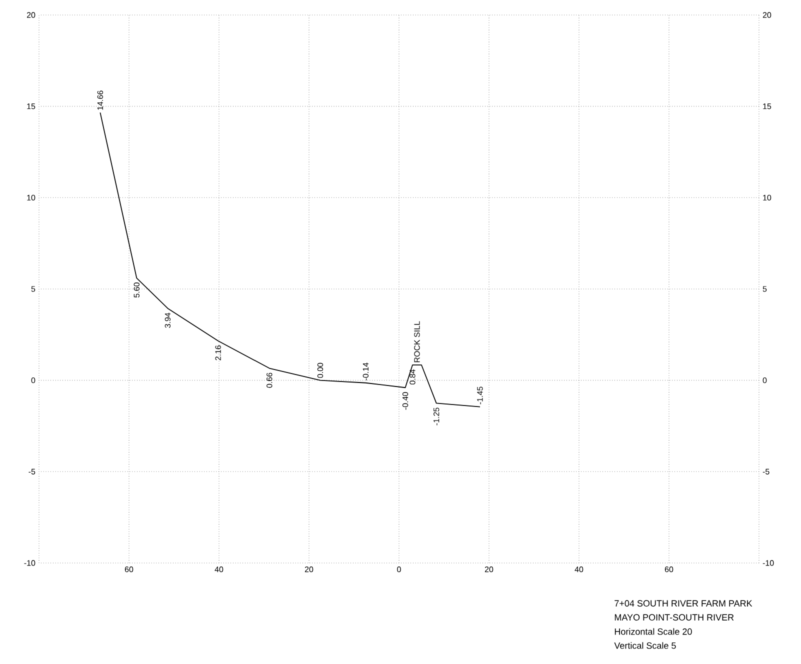  I want to click on y2-tick-label: -10, so click(768, 563).